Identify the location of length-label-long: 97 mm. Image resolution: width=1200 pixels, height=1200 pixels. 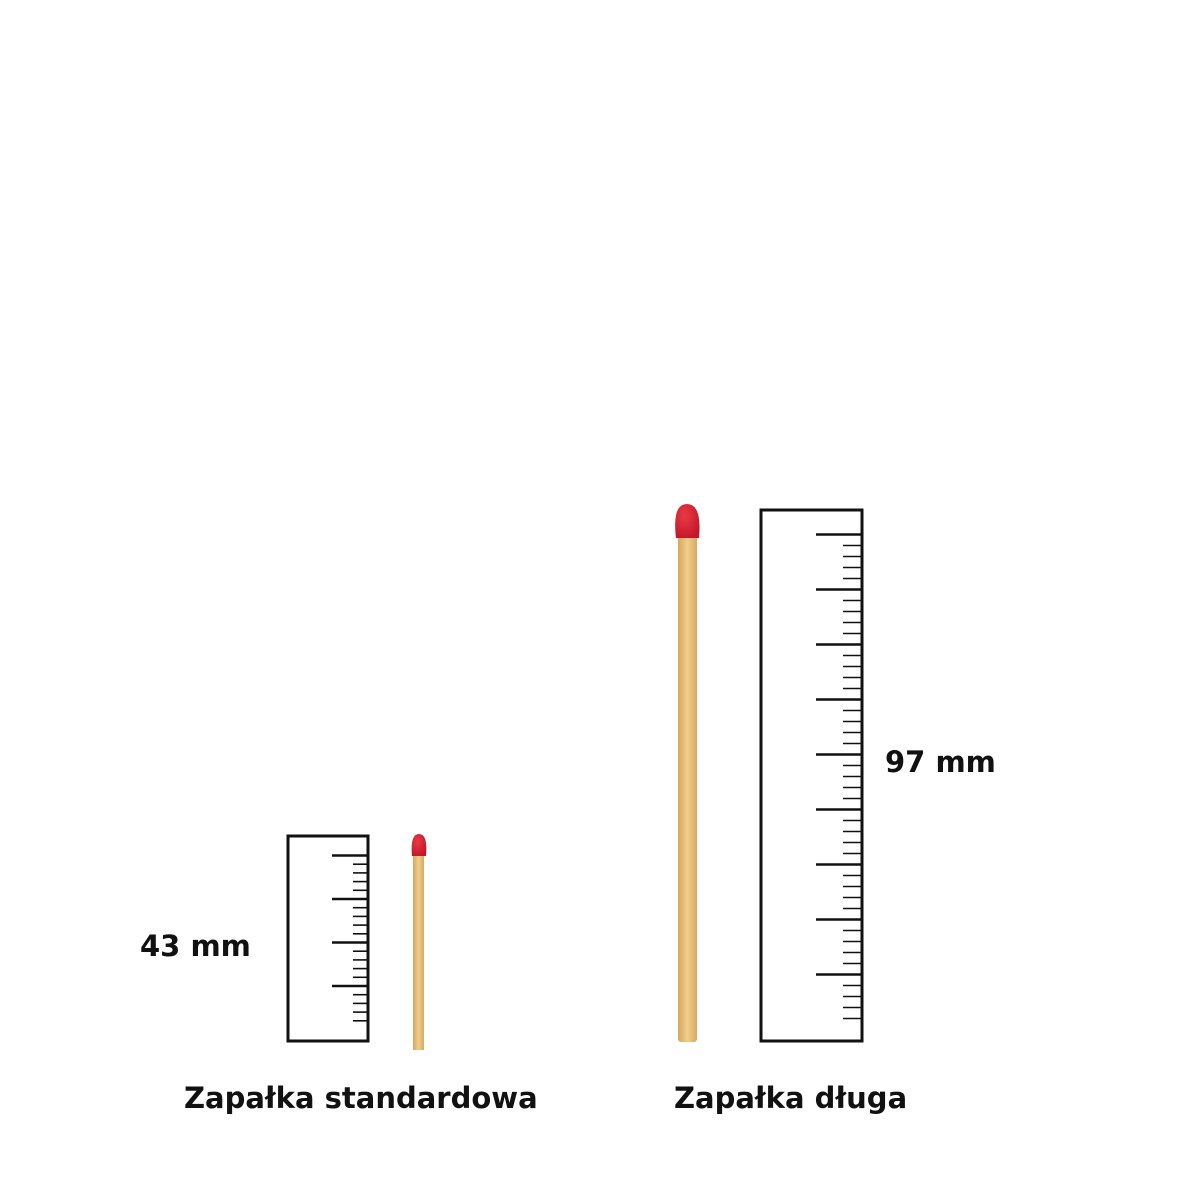
(940, 762).